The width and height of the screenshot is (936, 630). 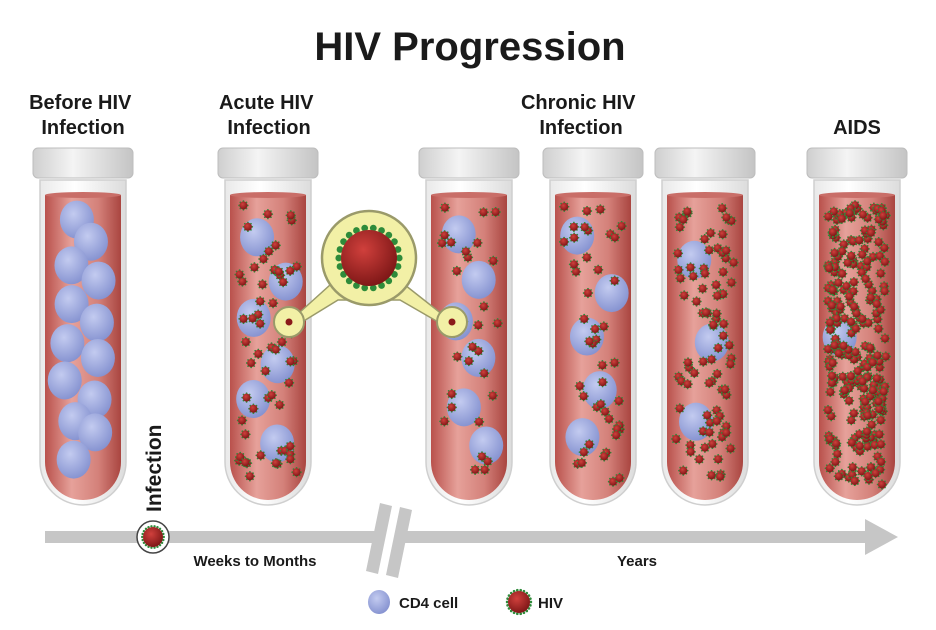 I want to click on hiv-virus-infection, so click(x=153, y=537).